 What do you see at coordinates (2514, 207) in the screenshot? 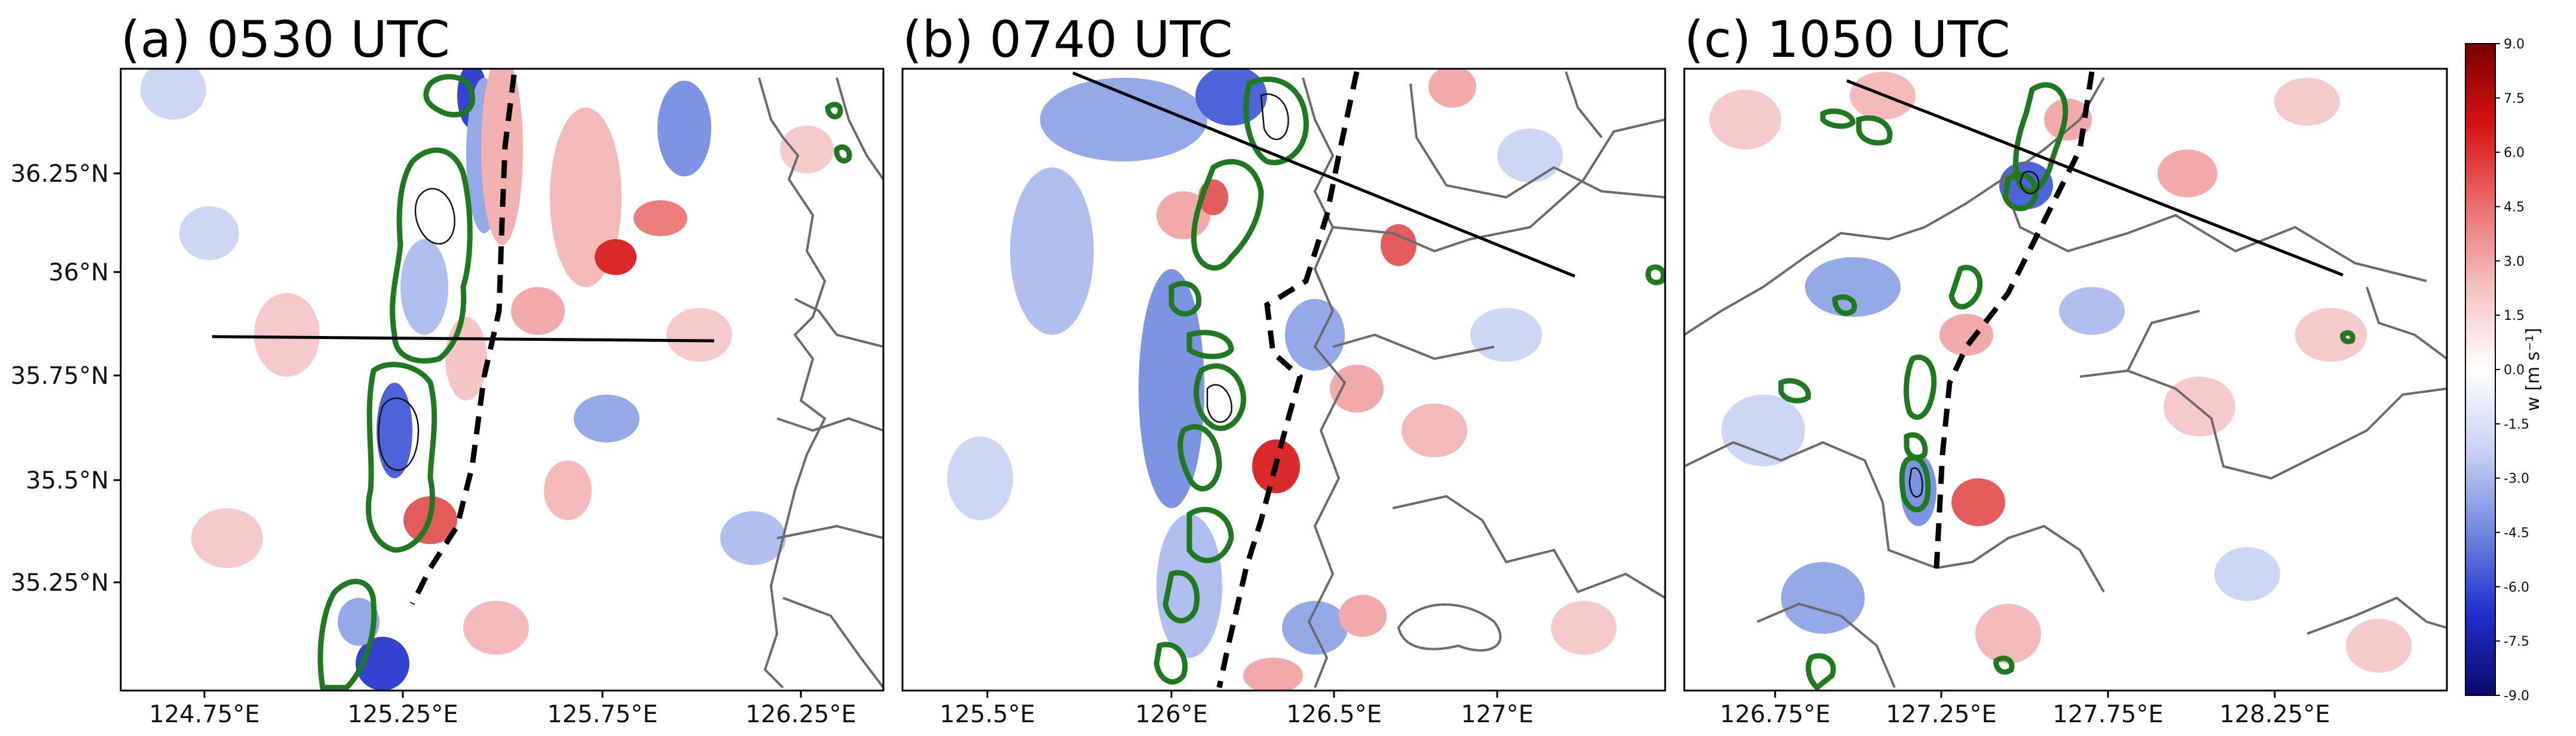
I see `colorbar-tick-label: 4.5` at bounding box center [2514, 207].